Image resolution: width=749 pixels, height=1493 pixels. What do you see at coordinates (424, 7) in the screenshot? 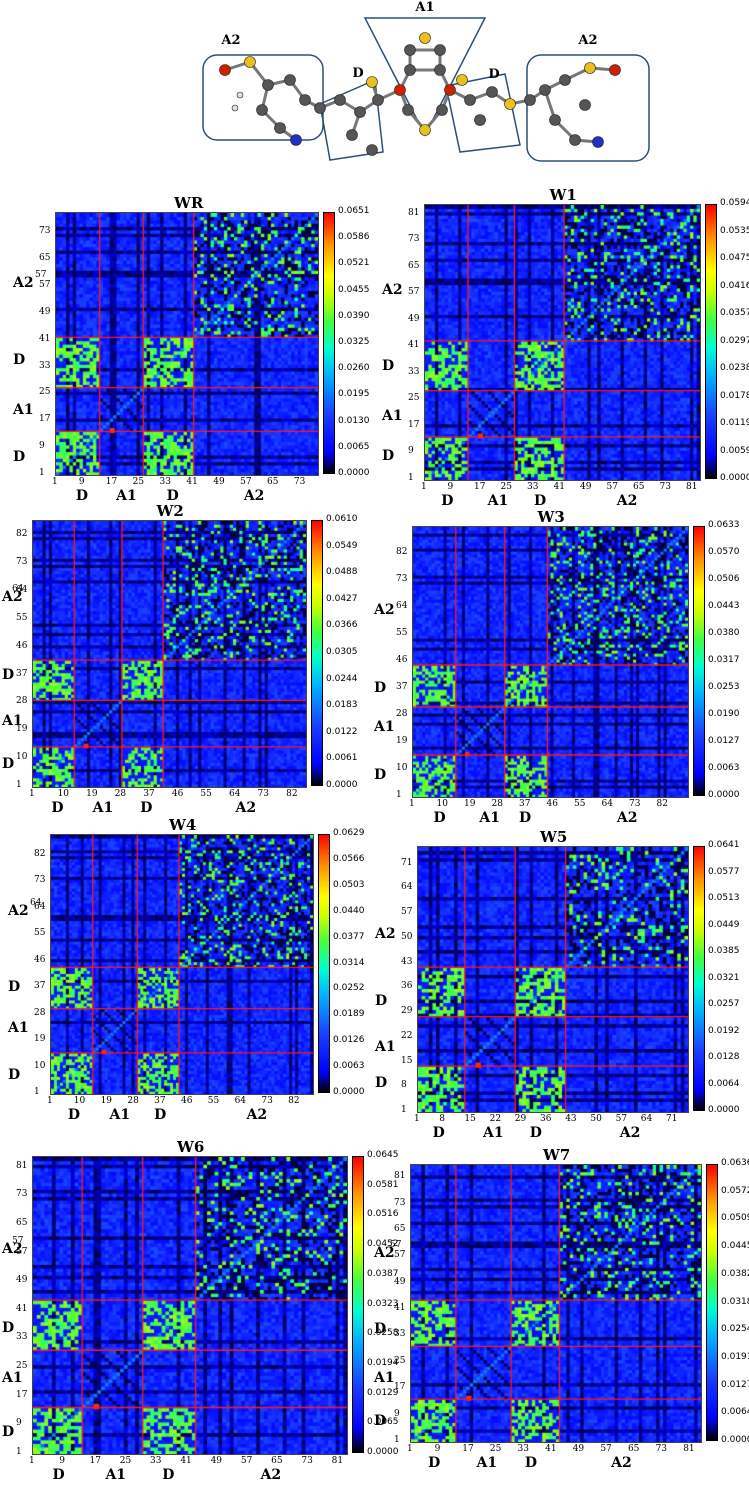
I see `molecule-label-a1: A1` at bounding box center [424, 7].